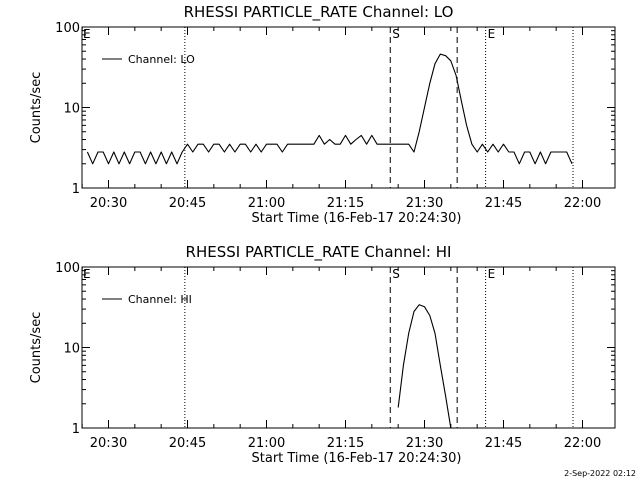 The height and width of the screenshot is (480, 640). I want to click on panel-2-x-axis-label: Start Time (16-Feb-17 20:24:30), so click(357, 458).